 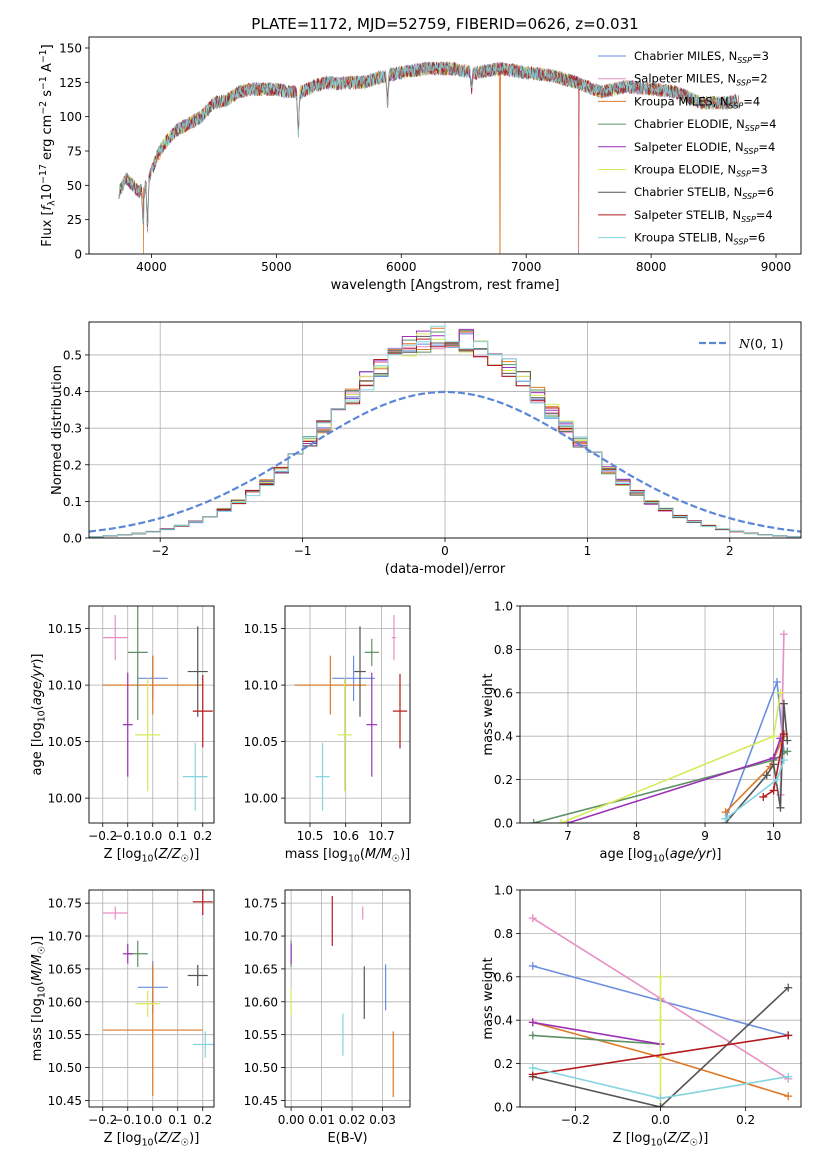 I want to click on weight-series-salpeter-stelib, so click(x=660, y=1055).